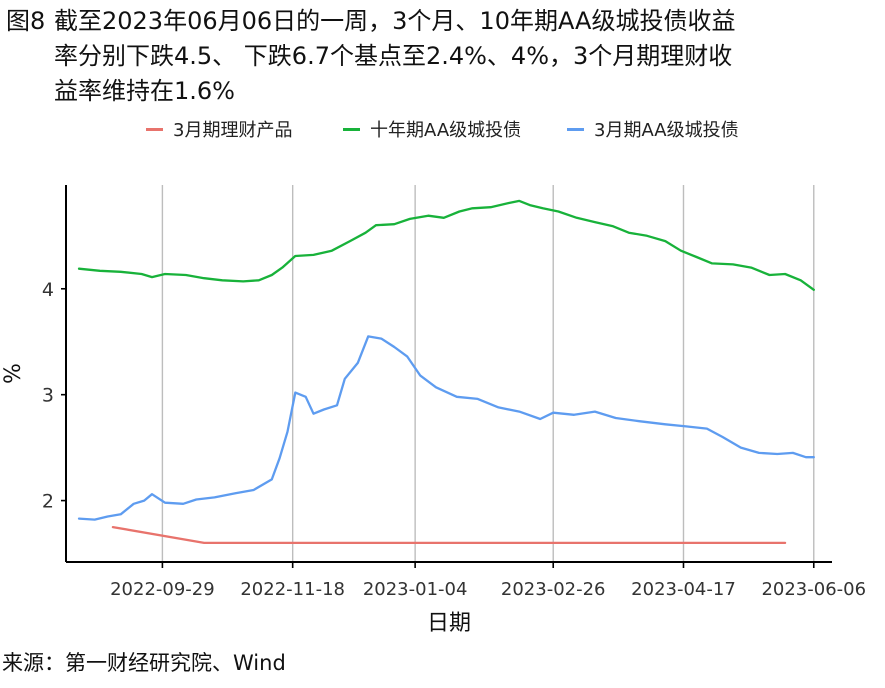 The height and width of the screenshot is (688, 885). What do you see at coordinates (144, 663) in the screenshot?
I see `source-note: 来源：第一财经研究院、Wind` at bounding box center [144, 663].